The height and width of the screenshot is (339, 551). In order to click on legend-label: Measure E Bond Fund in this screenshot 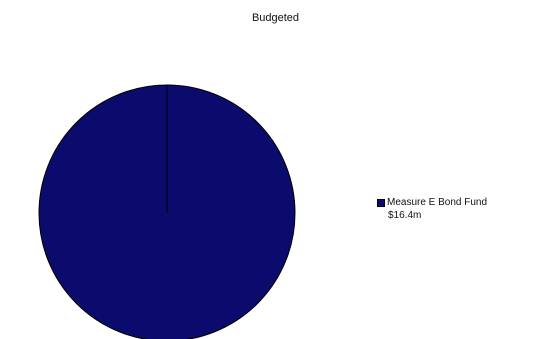, I will do `click(437, 202)`.